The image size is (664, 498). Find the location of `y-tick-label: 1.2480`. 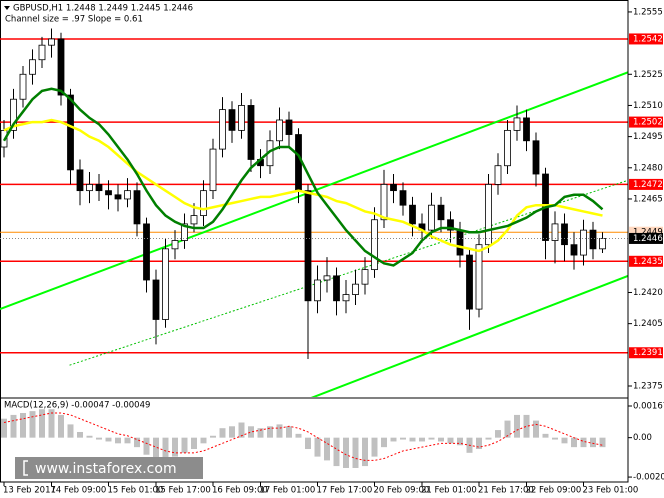

y-tick-label: 1.2480 is located at coordinates (648, 168).